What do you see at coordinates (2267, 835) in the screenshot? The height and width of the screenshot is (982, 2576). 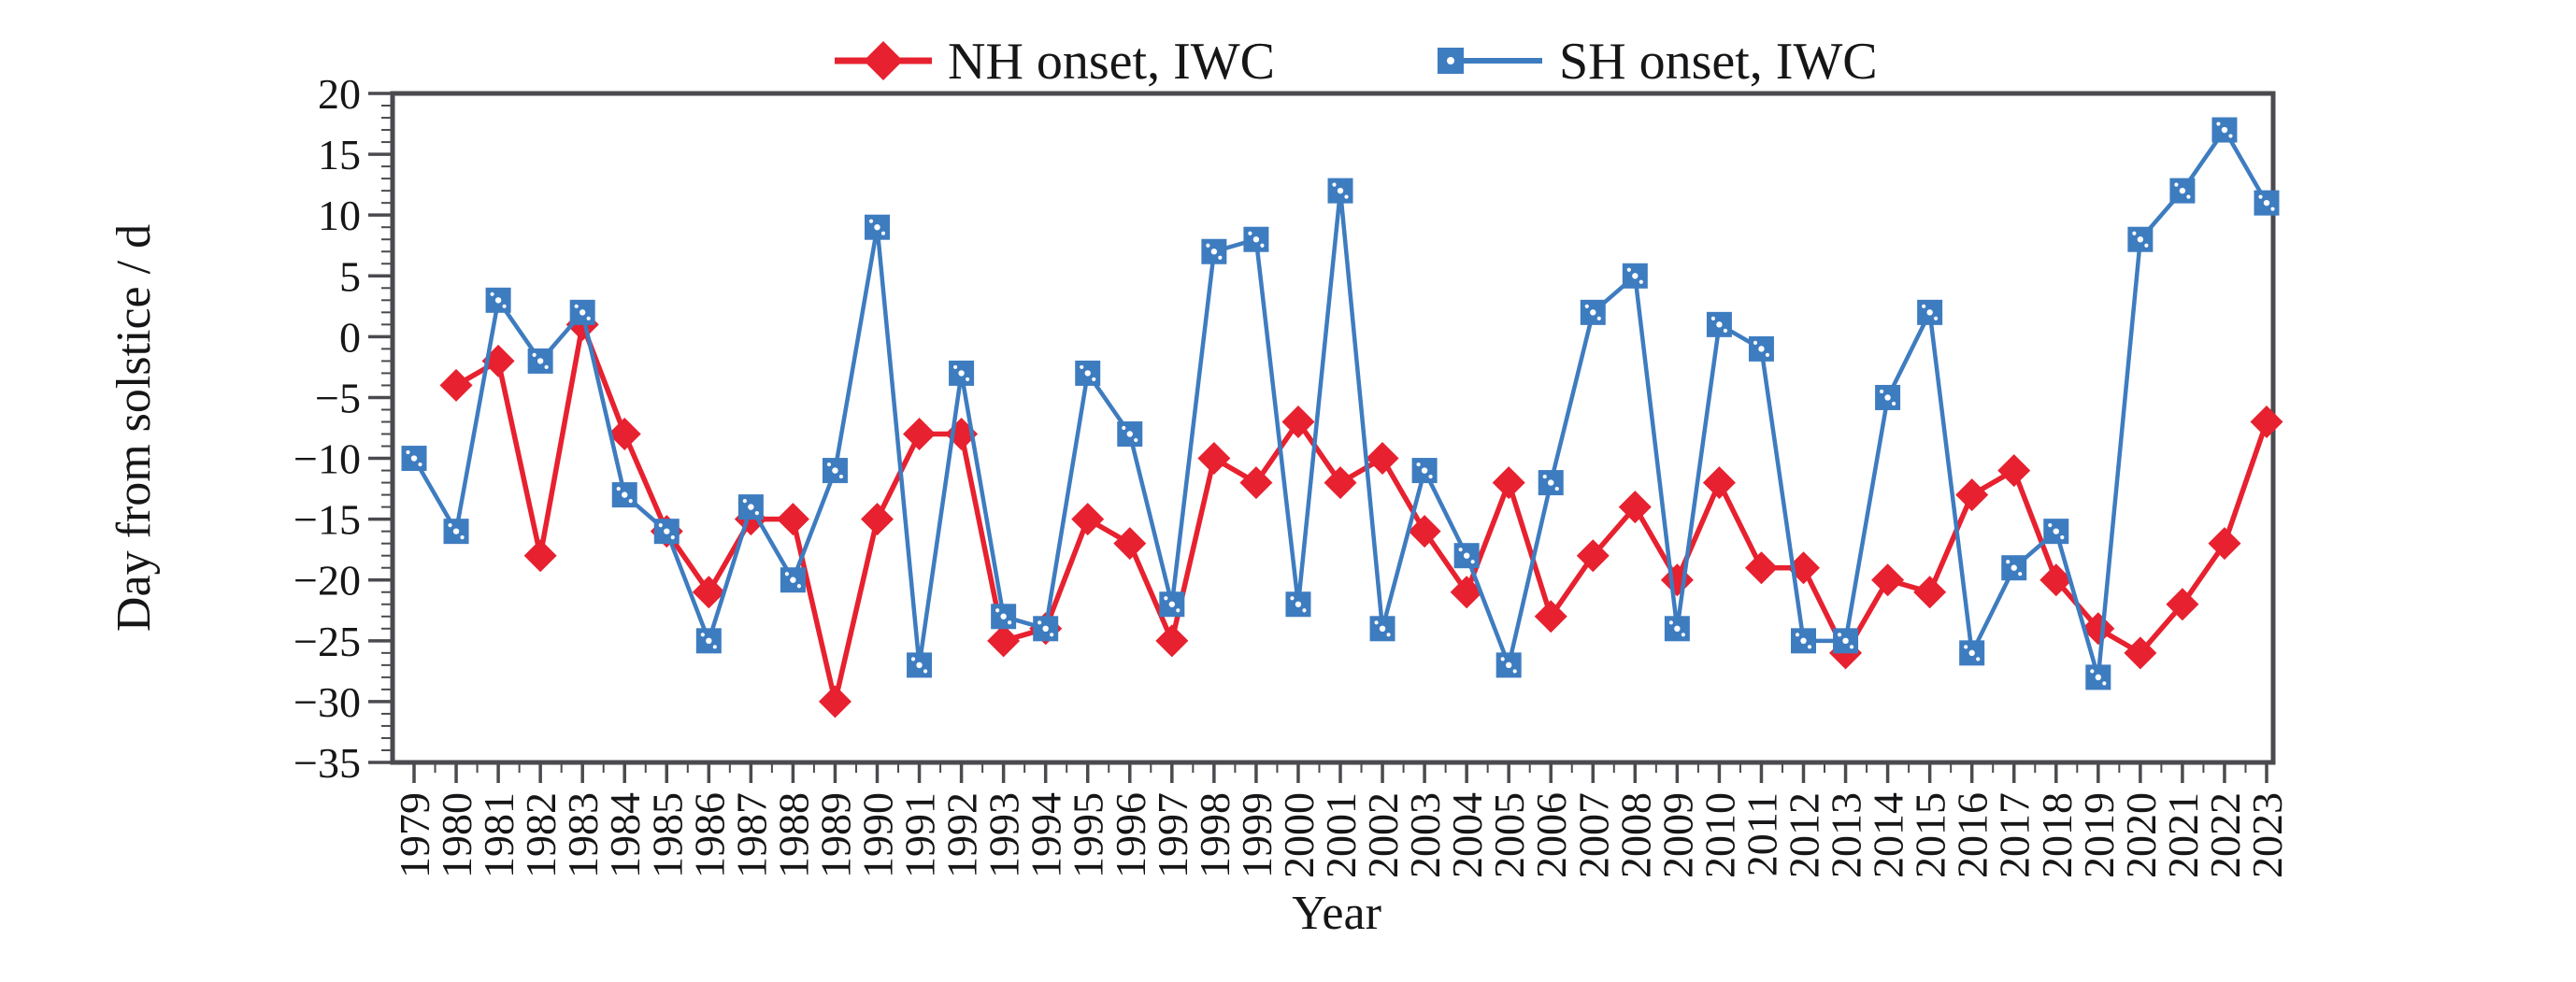 I see `x-tick-label: 2023` at bounding box center [2267, 835].